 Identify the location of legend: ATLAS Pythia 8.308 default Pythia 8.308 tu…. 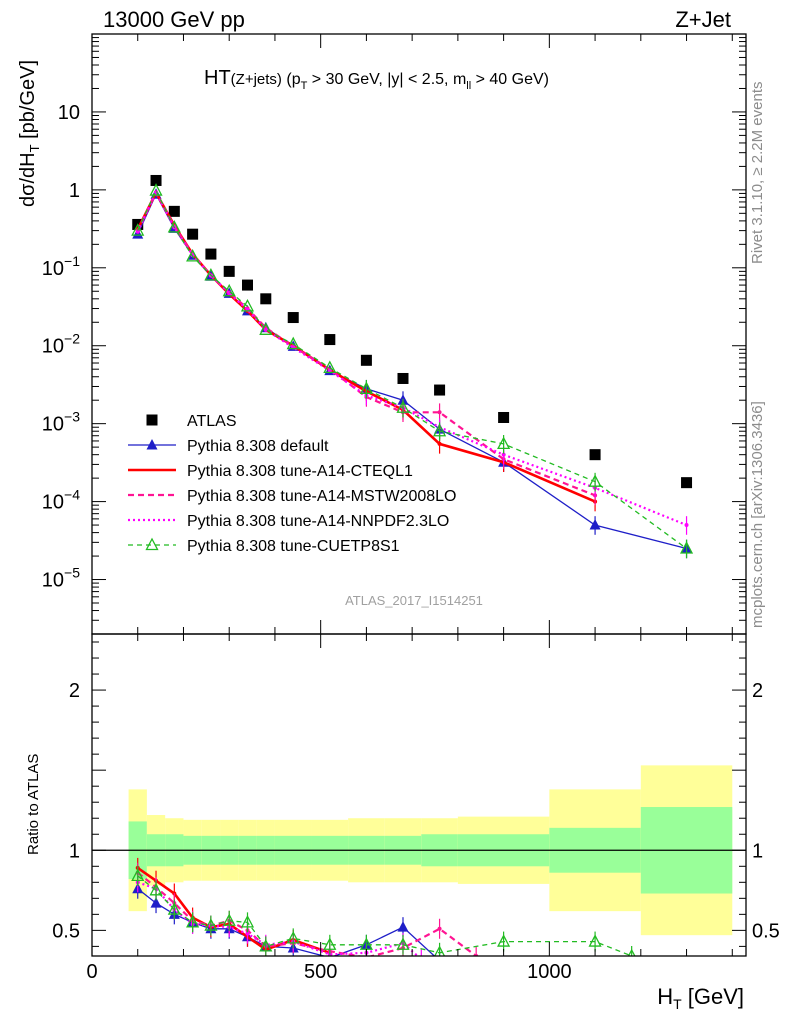
(292, 484).